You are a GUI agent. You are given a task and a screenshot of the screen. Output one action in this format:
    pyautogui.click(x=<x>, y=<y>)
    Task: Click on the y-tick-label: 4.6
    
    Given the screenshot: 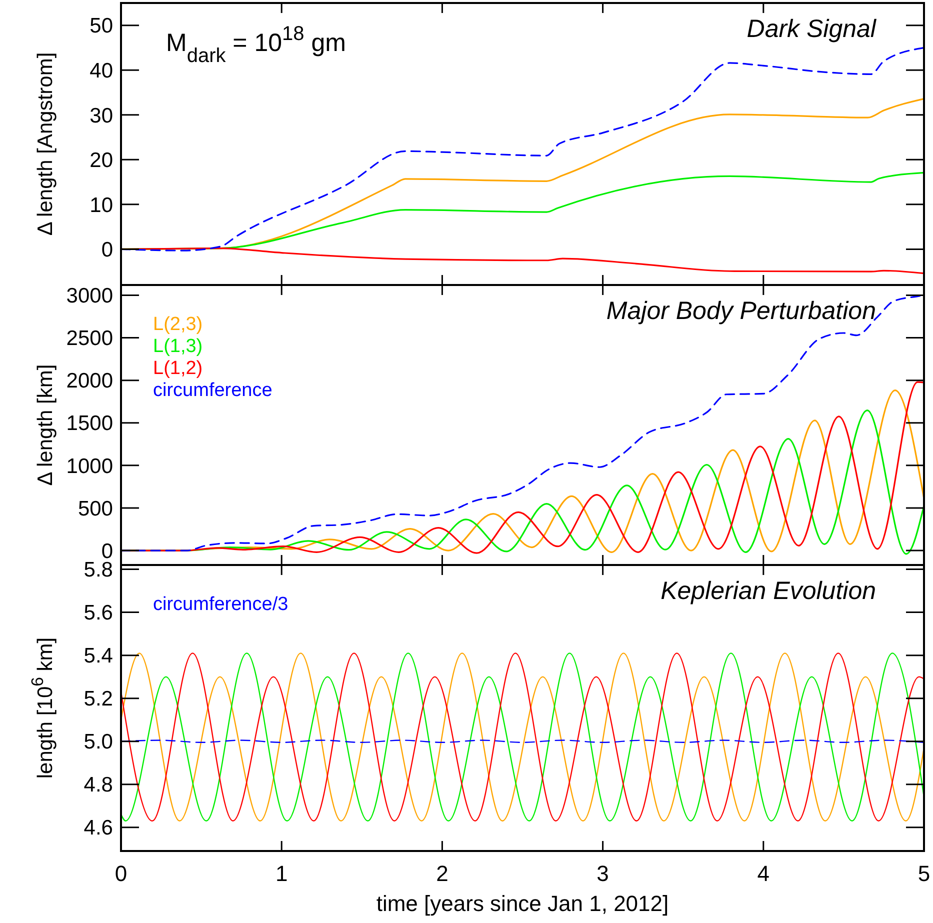 What is the action you would take?
    pyautogui.click(x=98, y=828)
    